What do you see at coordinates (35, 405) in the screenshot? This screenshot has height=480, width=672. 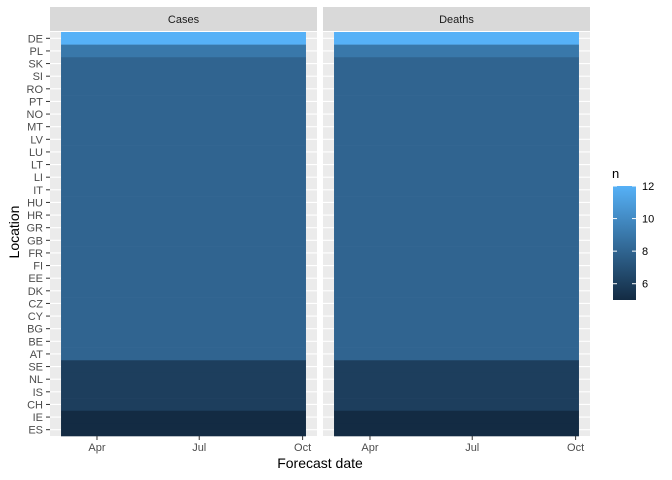 I see `y-tick-label: CH` at bounding box center [35, 405].